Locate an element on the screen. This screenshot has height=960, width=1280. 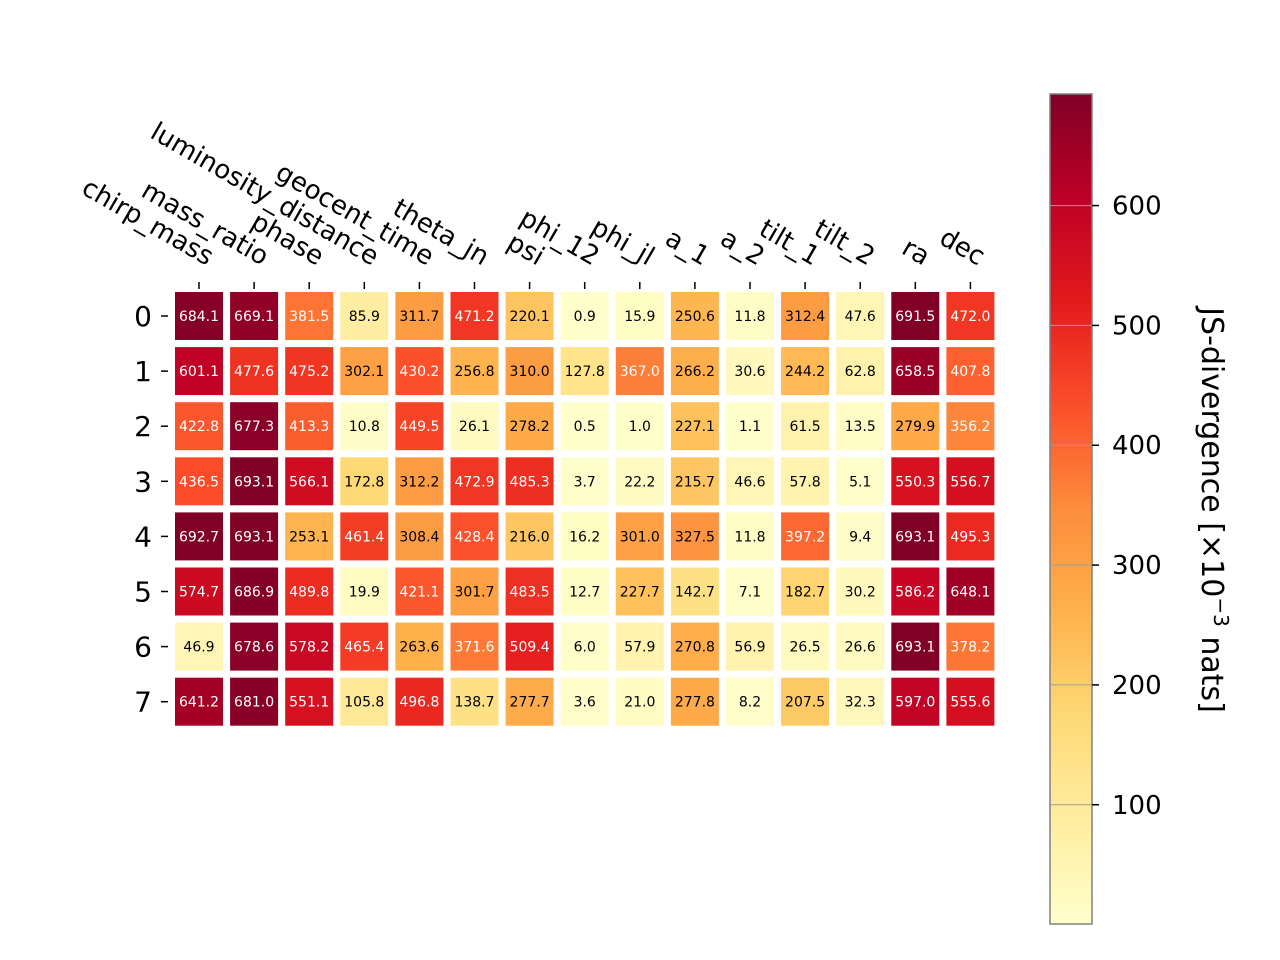
cell-value-label: 692.7 is located at coordinates (199, 537).